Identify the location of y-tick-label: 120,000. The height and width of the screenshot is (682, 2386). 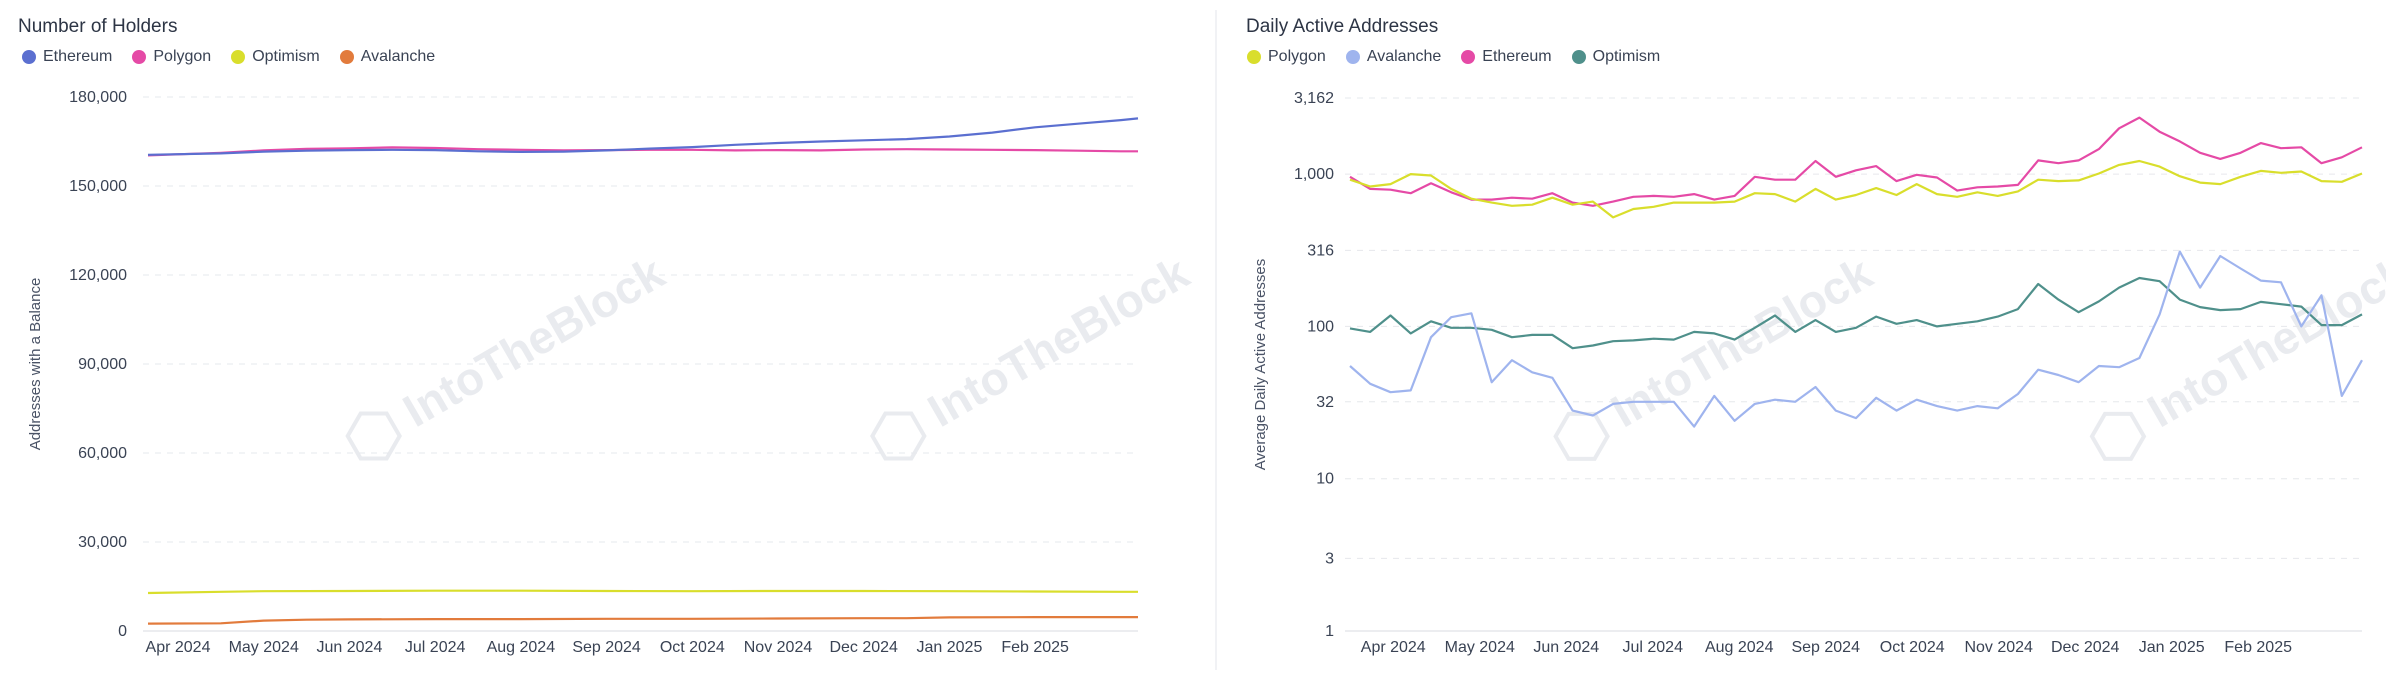
(98, 275).